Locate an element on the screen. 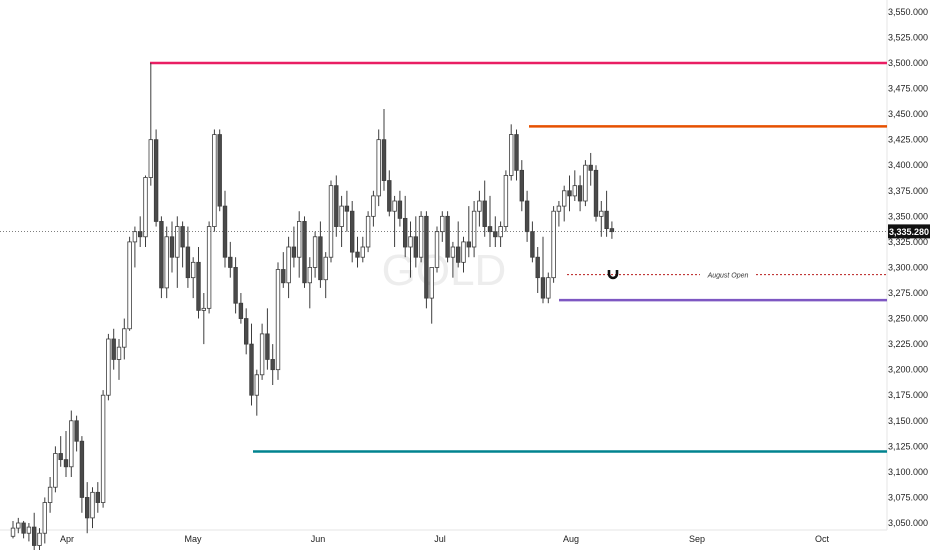 The width and height of the screenshot is (932, 555). price-axis-tick-label: 3,175.000 is located at coordinates (908, 395).